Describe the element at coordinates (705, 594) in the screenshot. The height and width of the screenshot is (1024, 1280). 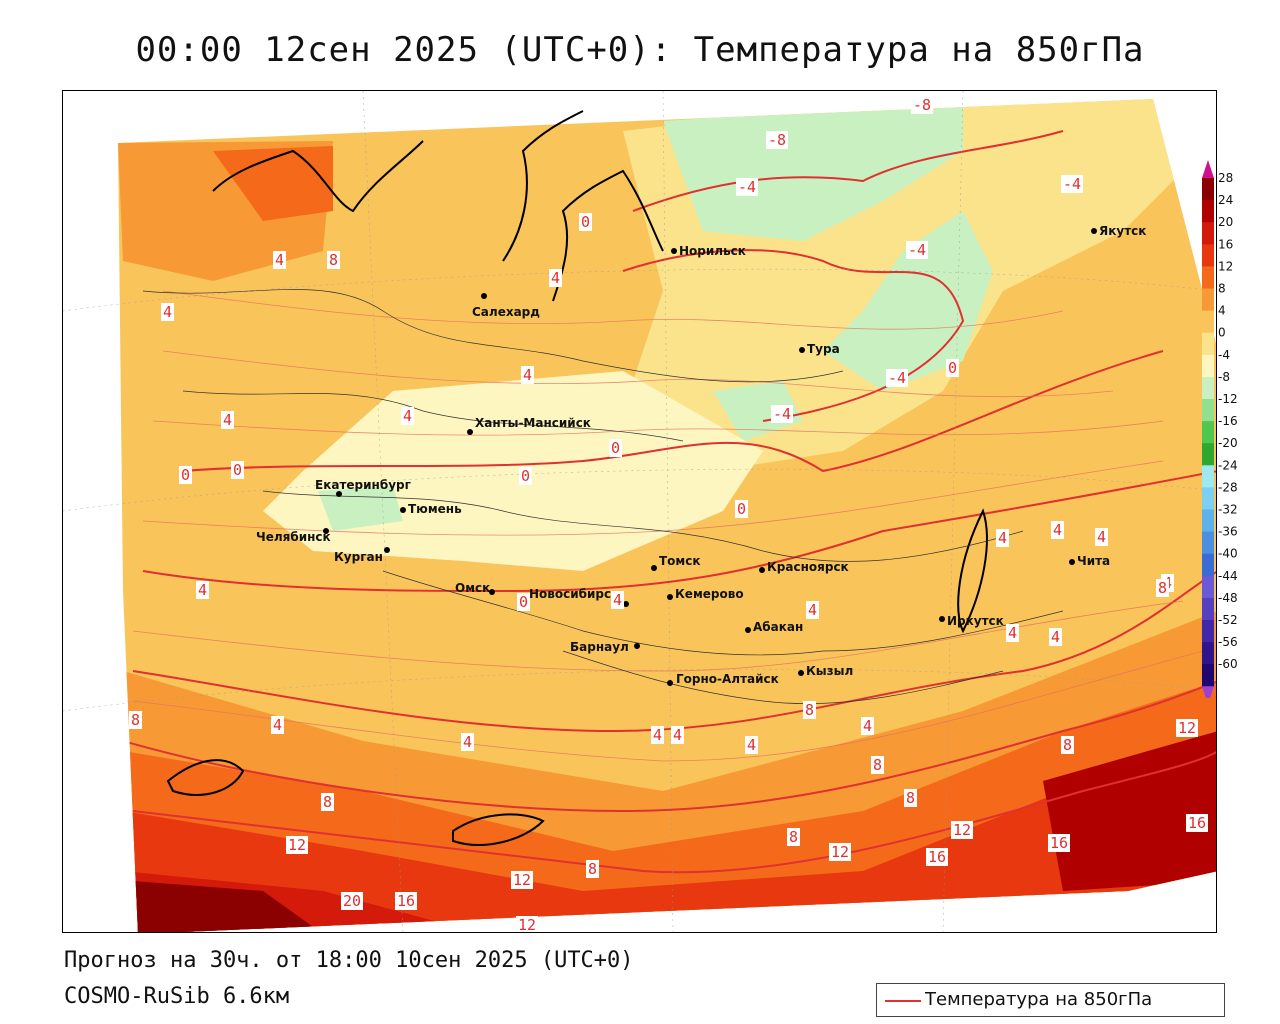
I see `city-marker: Кемерово` at that location.